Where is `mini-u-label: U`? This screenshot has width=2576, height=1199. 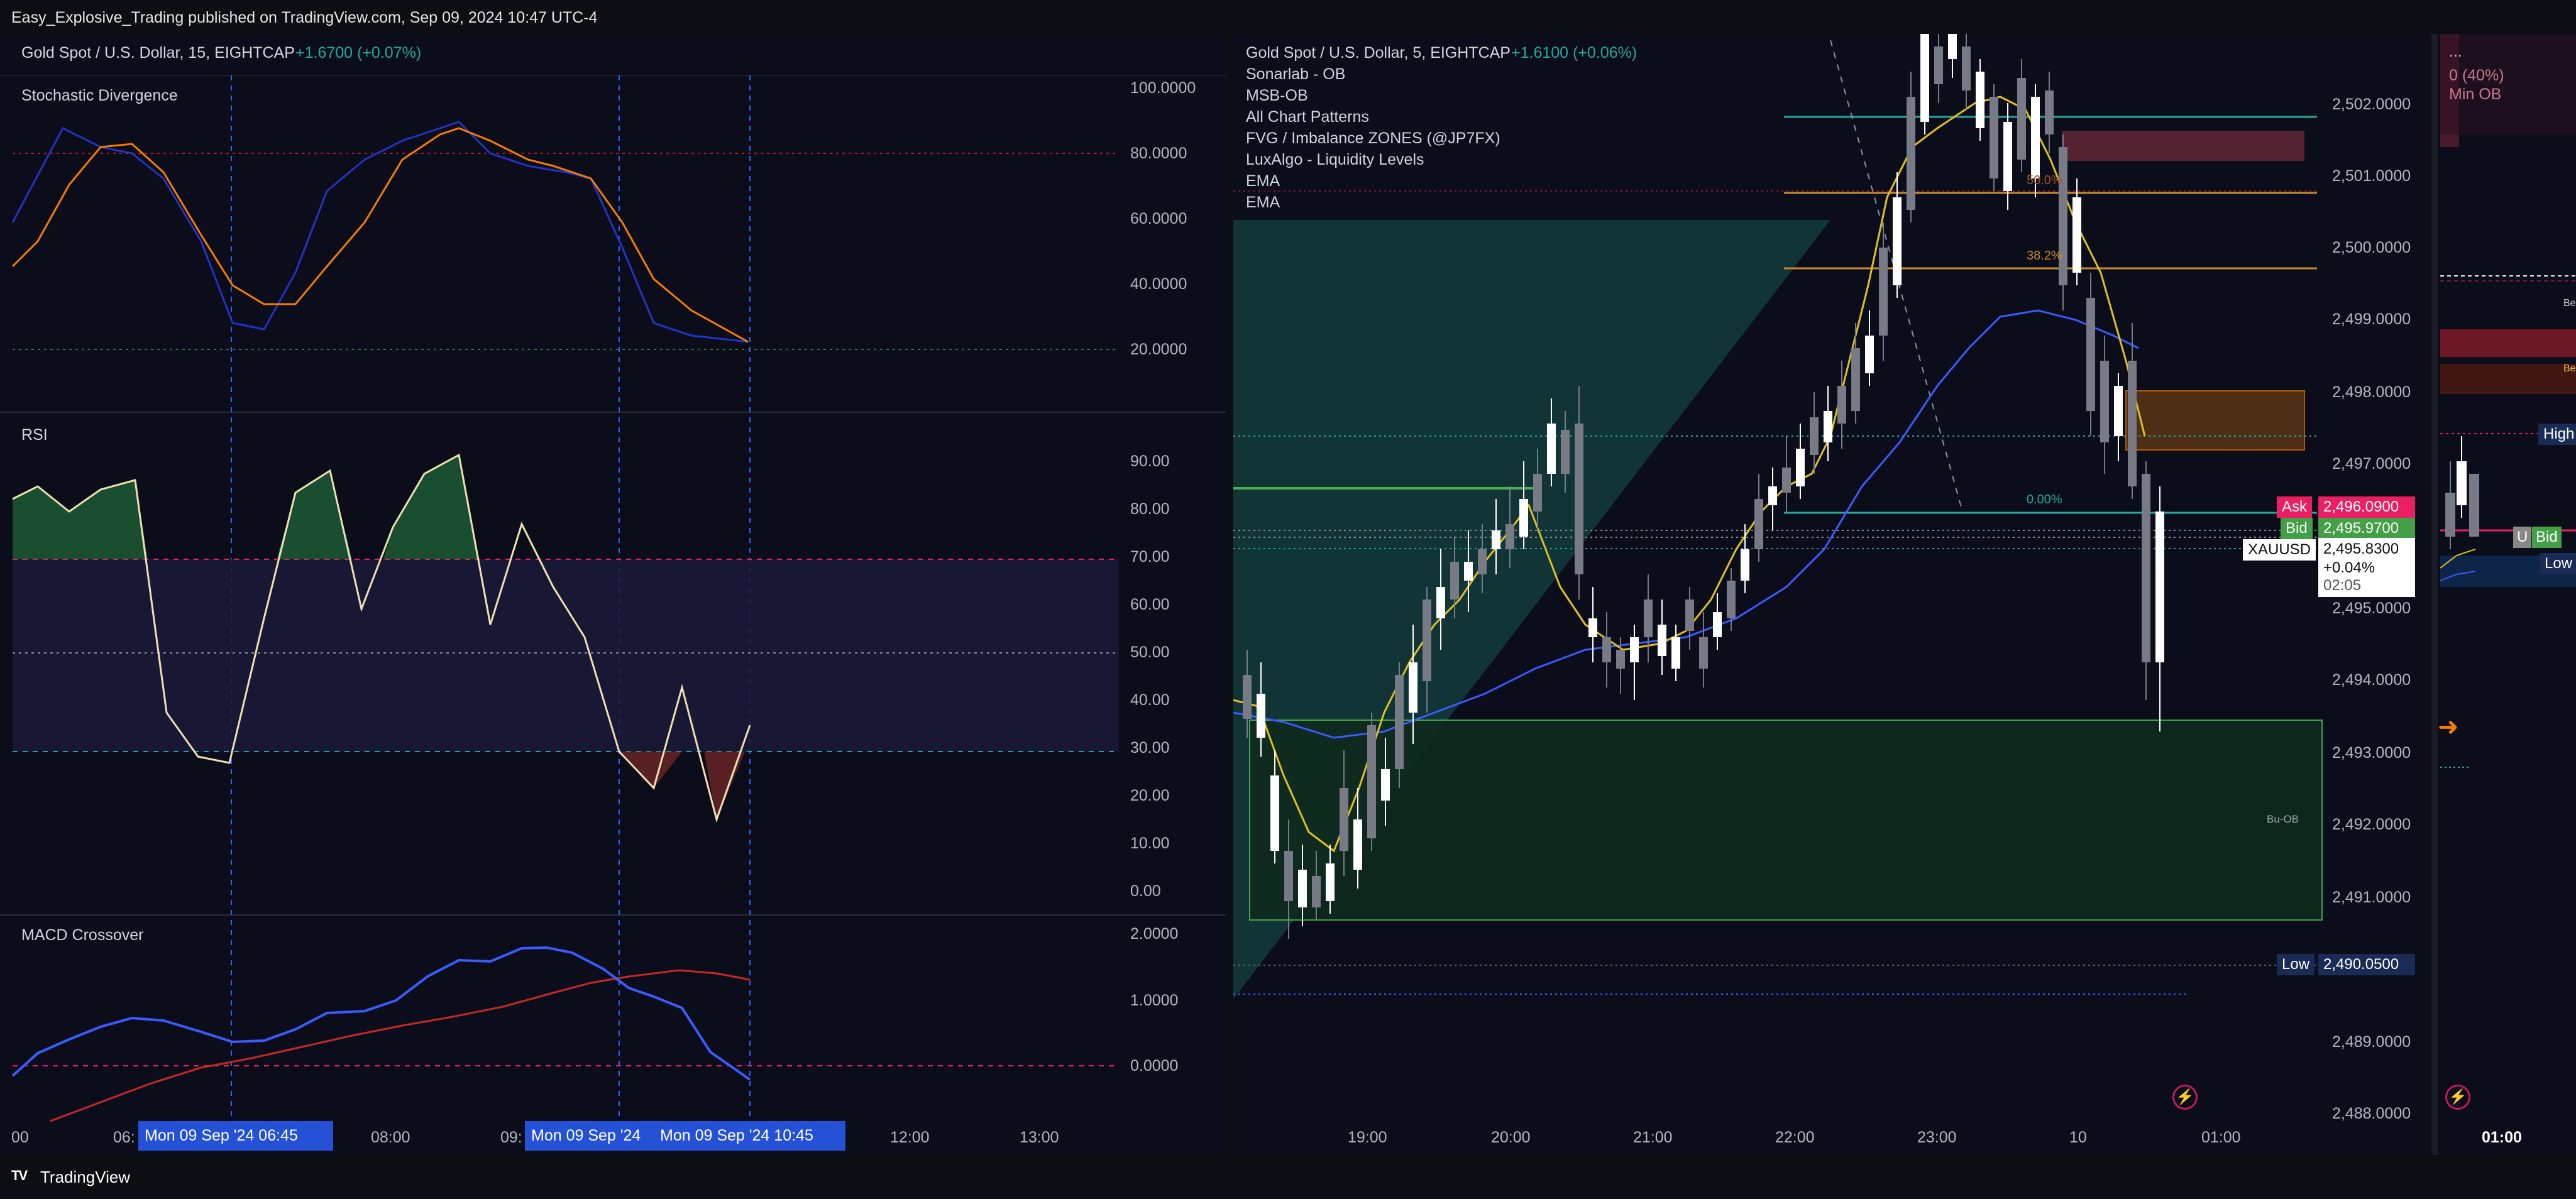 mini-u-label: U is located at coordinates (2522, 537).